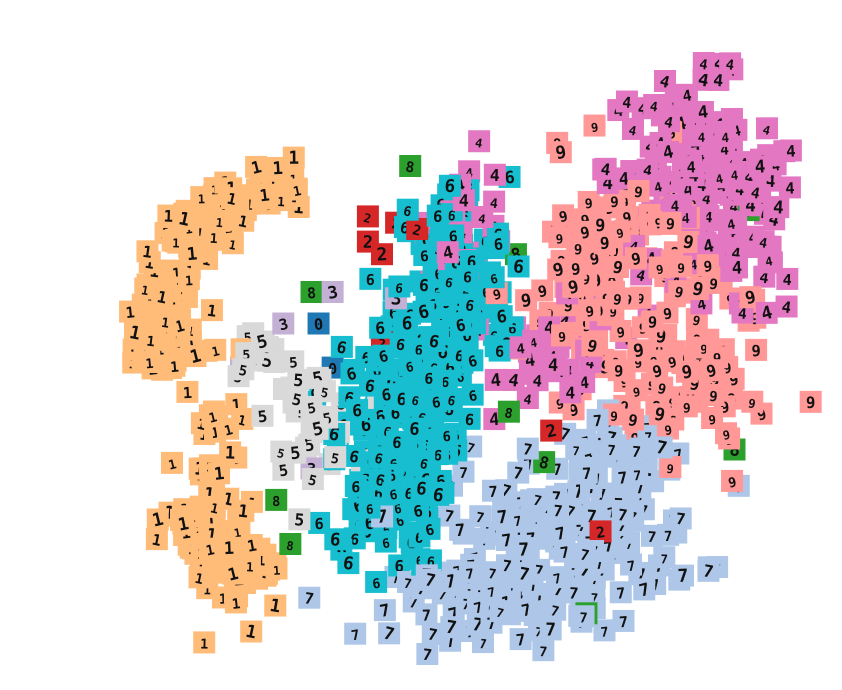  What do you see at coordinates (276, 499) in the screenshot?
I see `digit-thumbnail-8: 8` at bounding box center [276, 499].